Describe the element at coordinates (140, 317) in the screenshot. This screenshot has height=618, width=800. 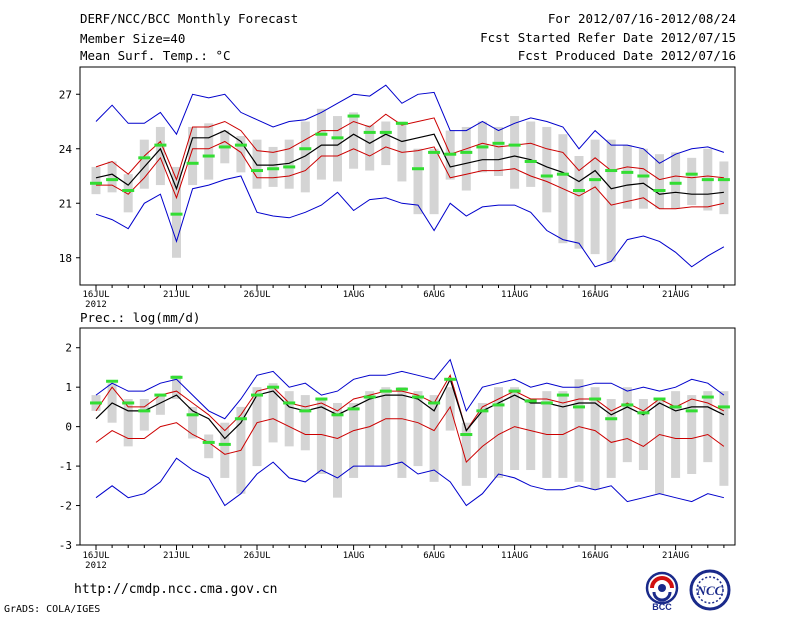
I see `variable2-label: Prec.: log(mm/d)` at that location.